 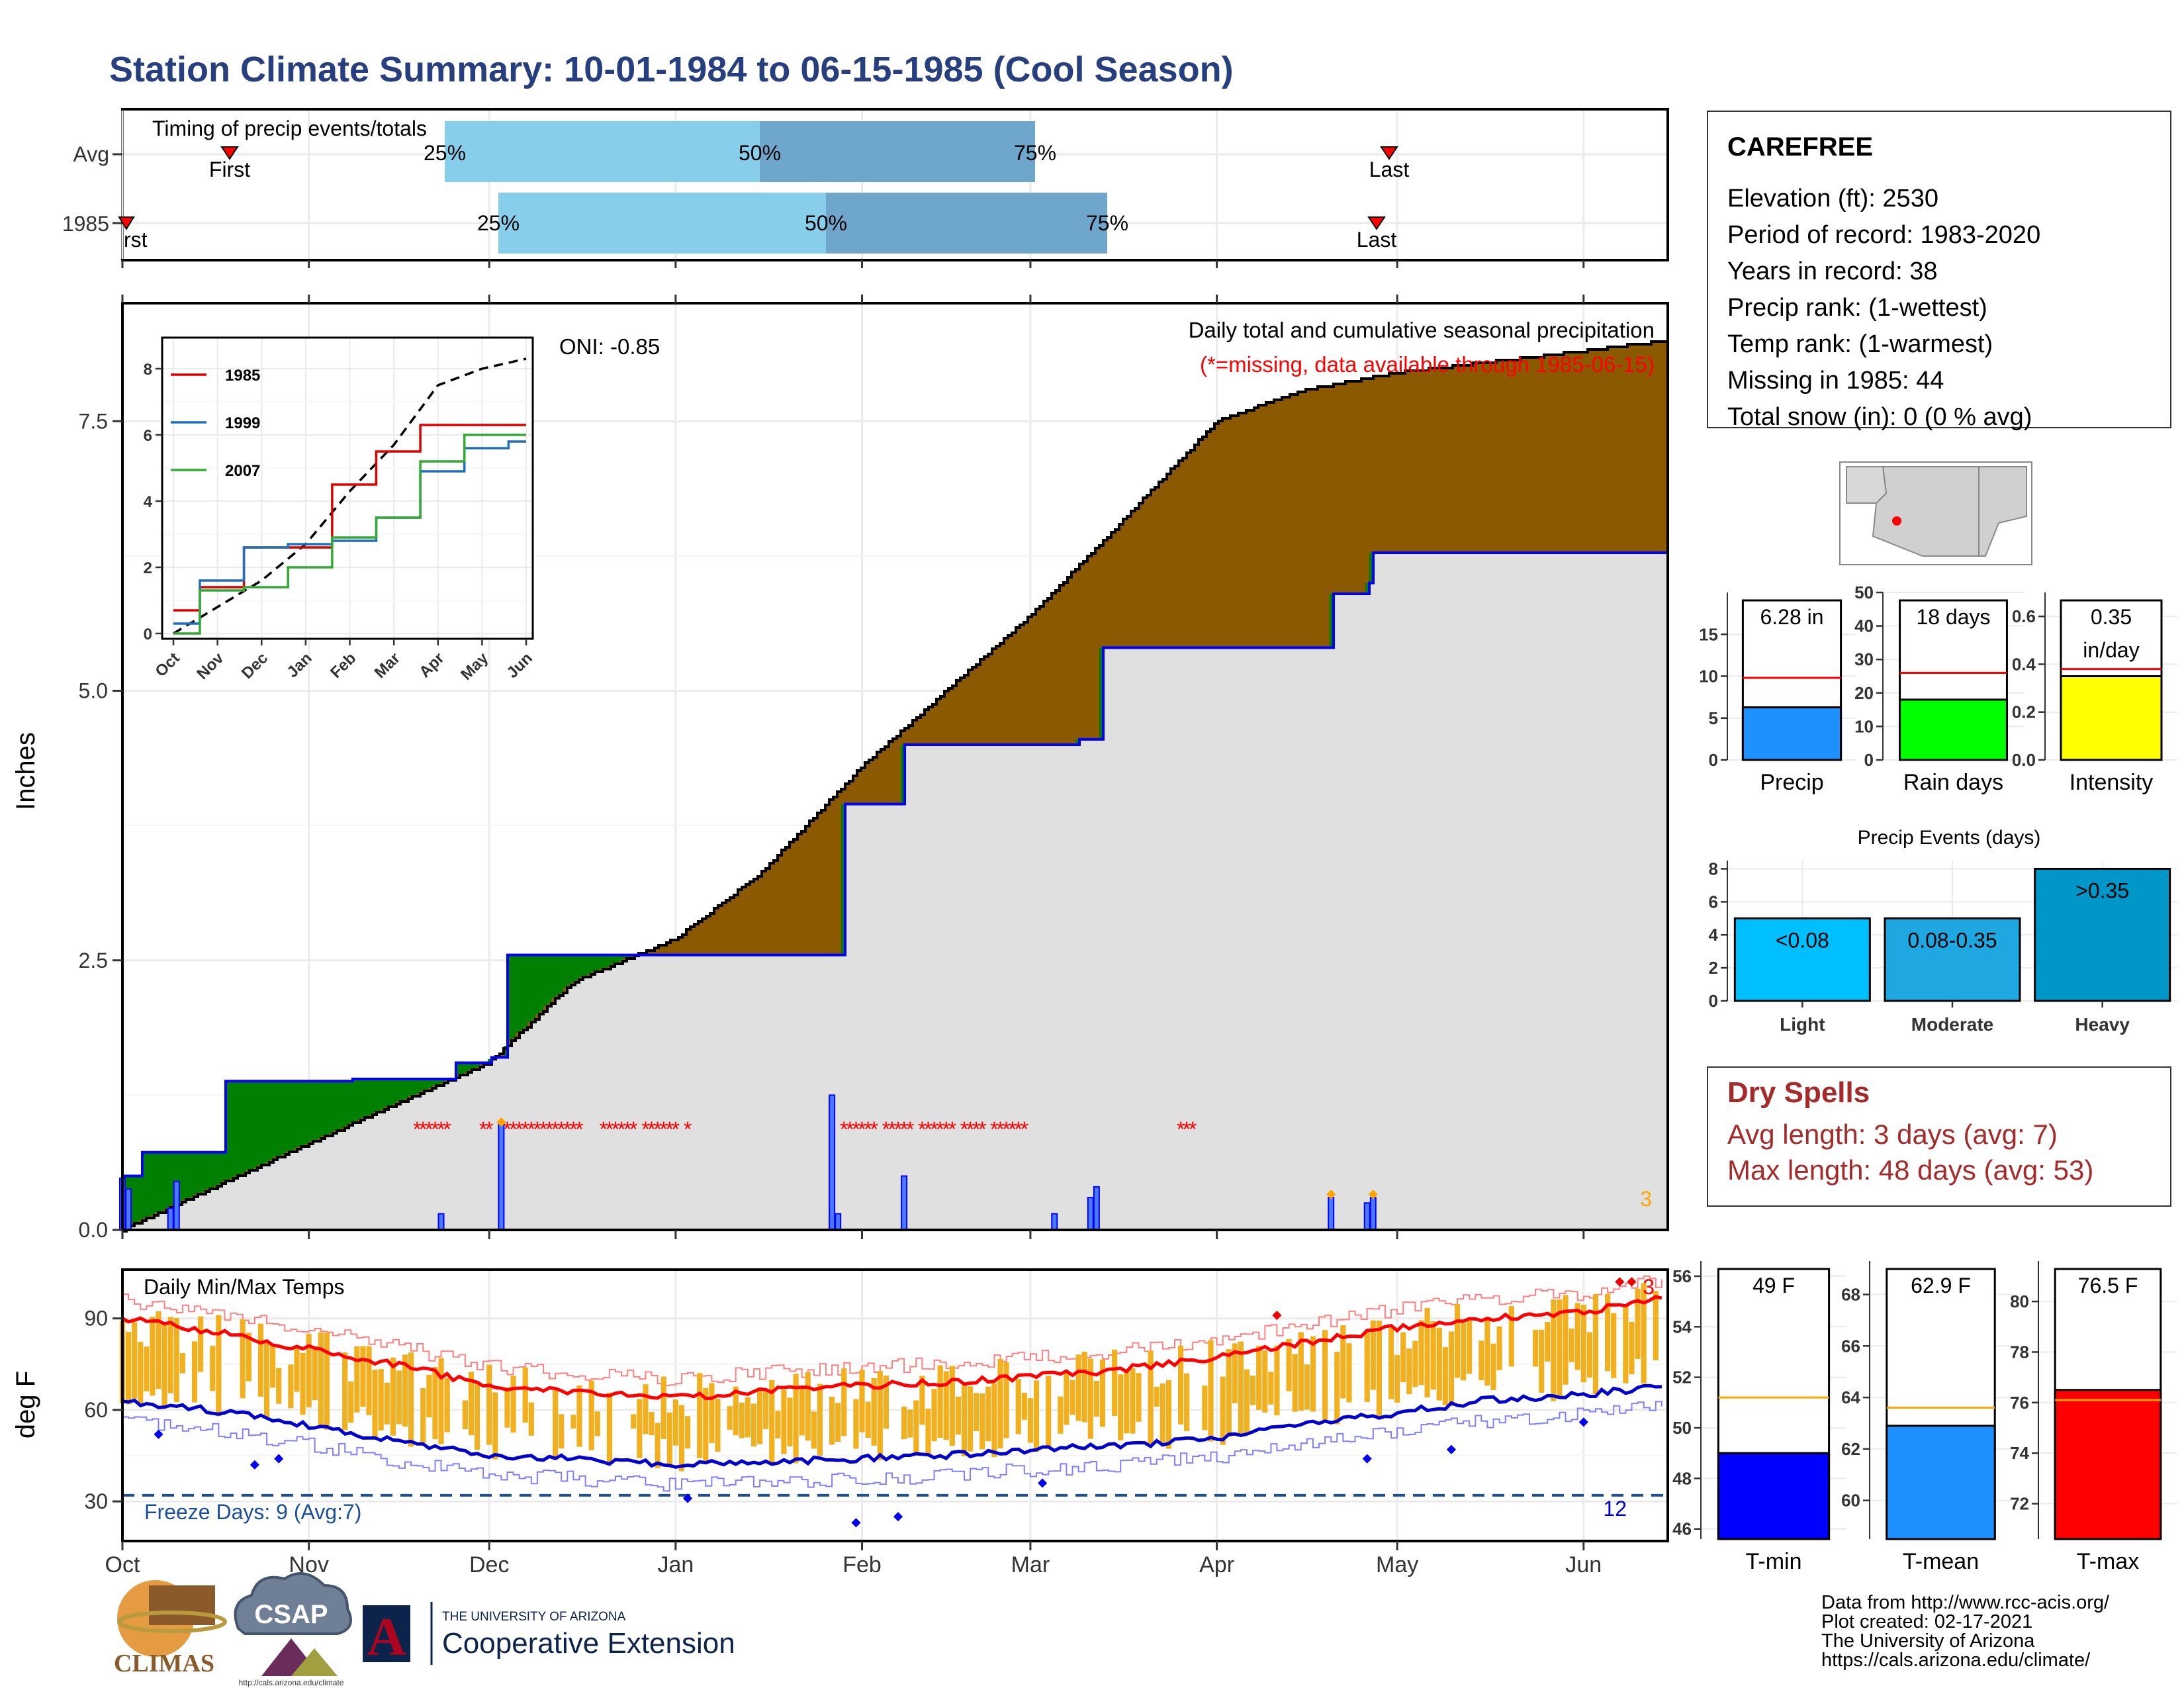 I want to click on mini-ytick: 50, so click(x=1682, y=1428).